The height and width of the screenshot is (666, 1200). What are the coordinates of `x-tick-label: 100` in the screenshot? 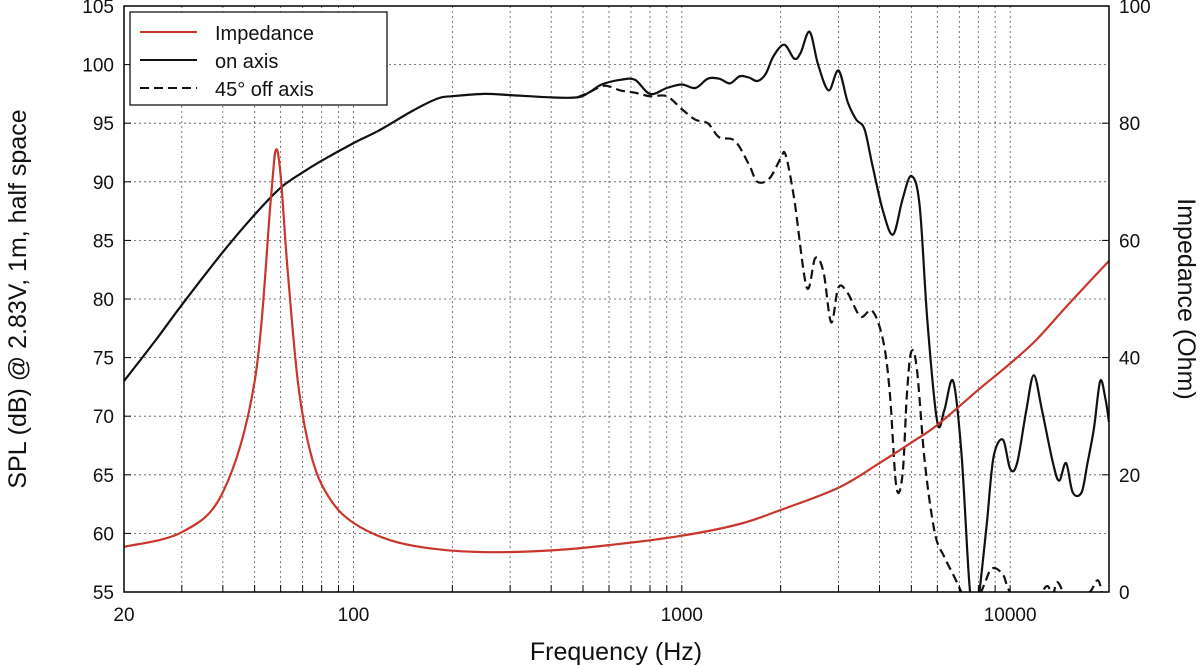 It's located at (354, 615).